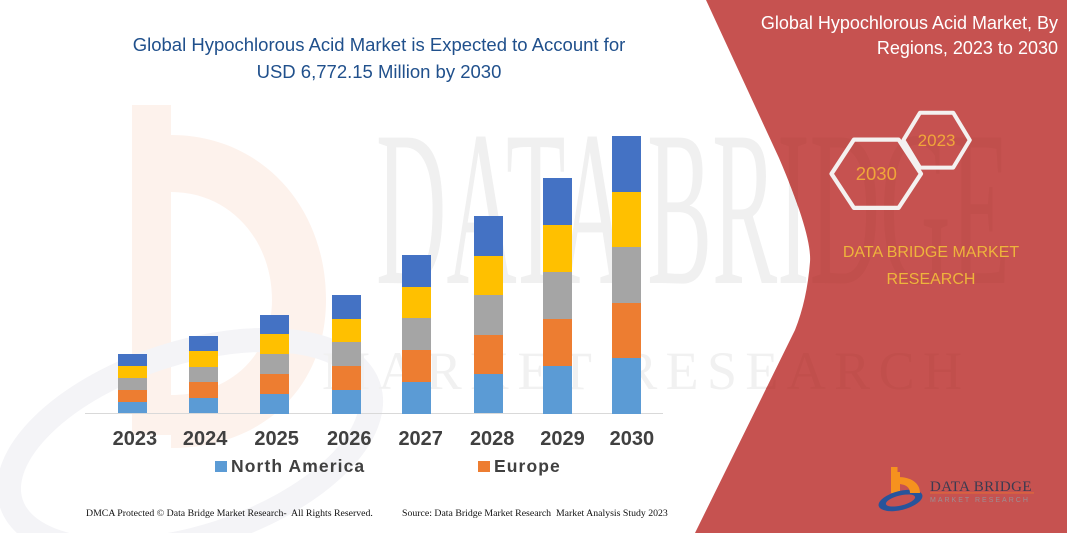  What do you see at coordinates (981, 487) in the screenshot?
I see `svg-text: DATA BRIDGE` at bounding box center [981, 487].